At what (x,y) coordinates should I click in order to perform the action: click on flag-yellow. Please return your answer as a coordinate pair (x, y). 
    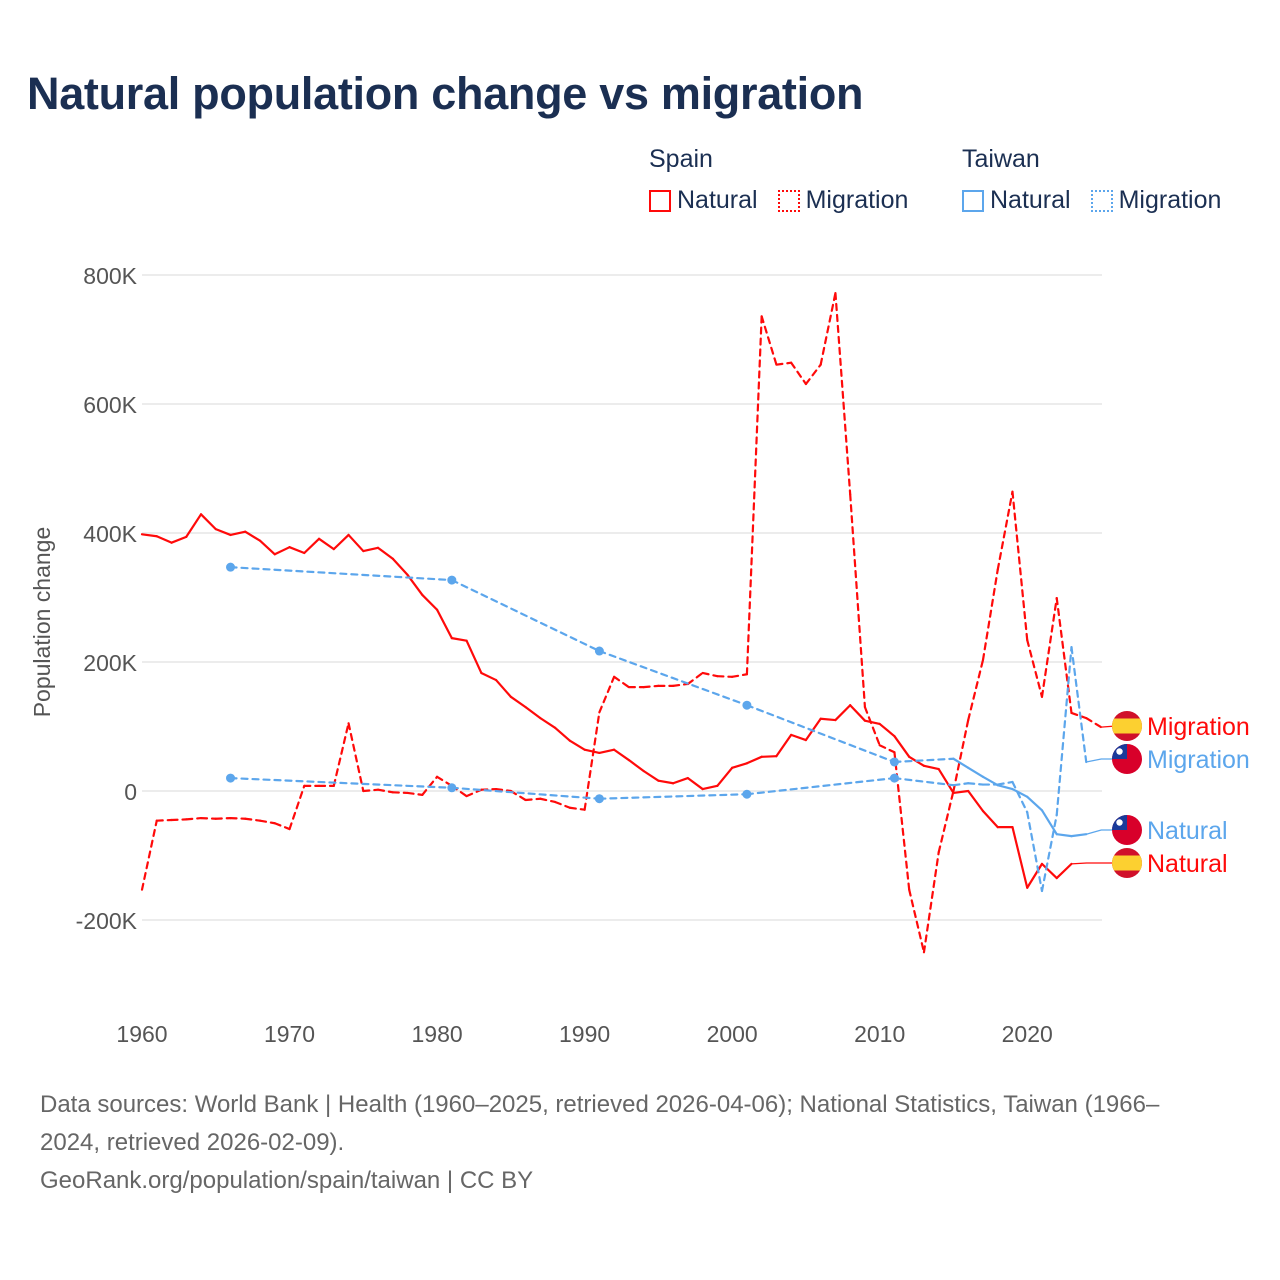
    Looking at the image, I should click on (1127, 726).